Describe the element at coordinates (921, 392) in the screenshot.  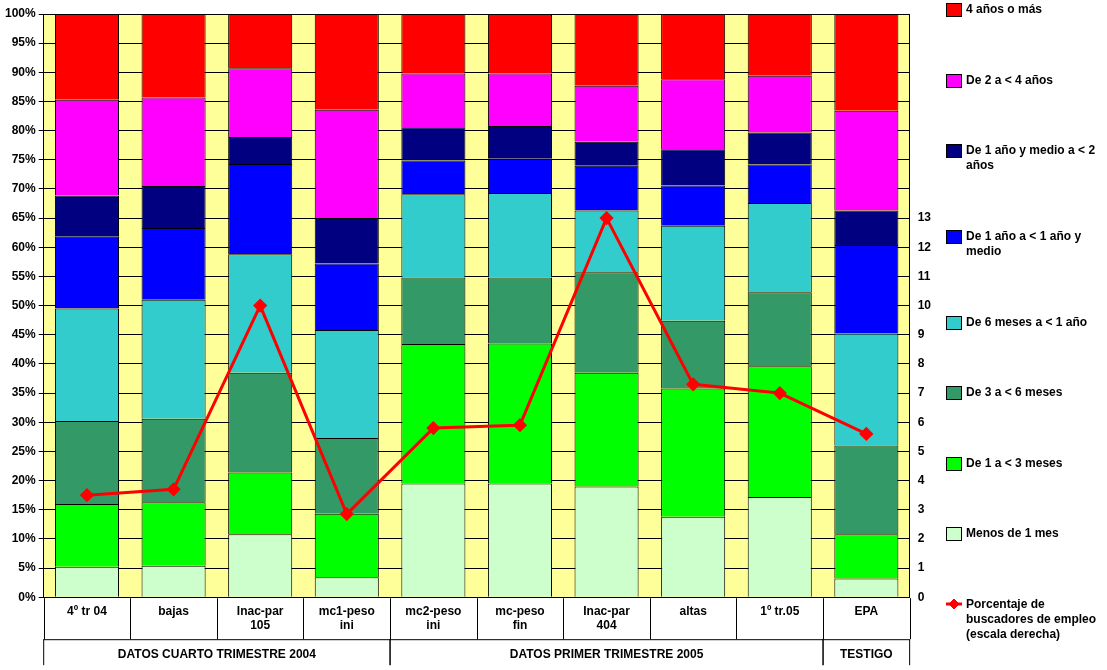
I see `y2-tick-label: 7` at that location.